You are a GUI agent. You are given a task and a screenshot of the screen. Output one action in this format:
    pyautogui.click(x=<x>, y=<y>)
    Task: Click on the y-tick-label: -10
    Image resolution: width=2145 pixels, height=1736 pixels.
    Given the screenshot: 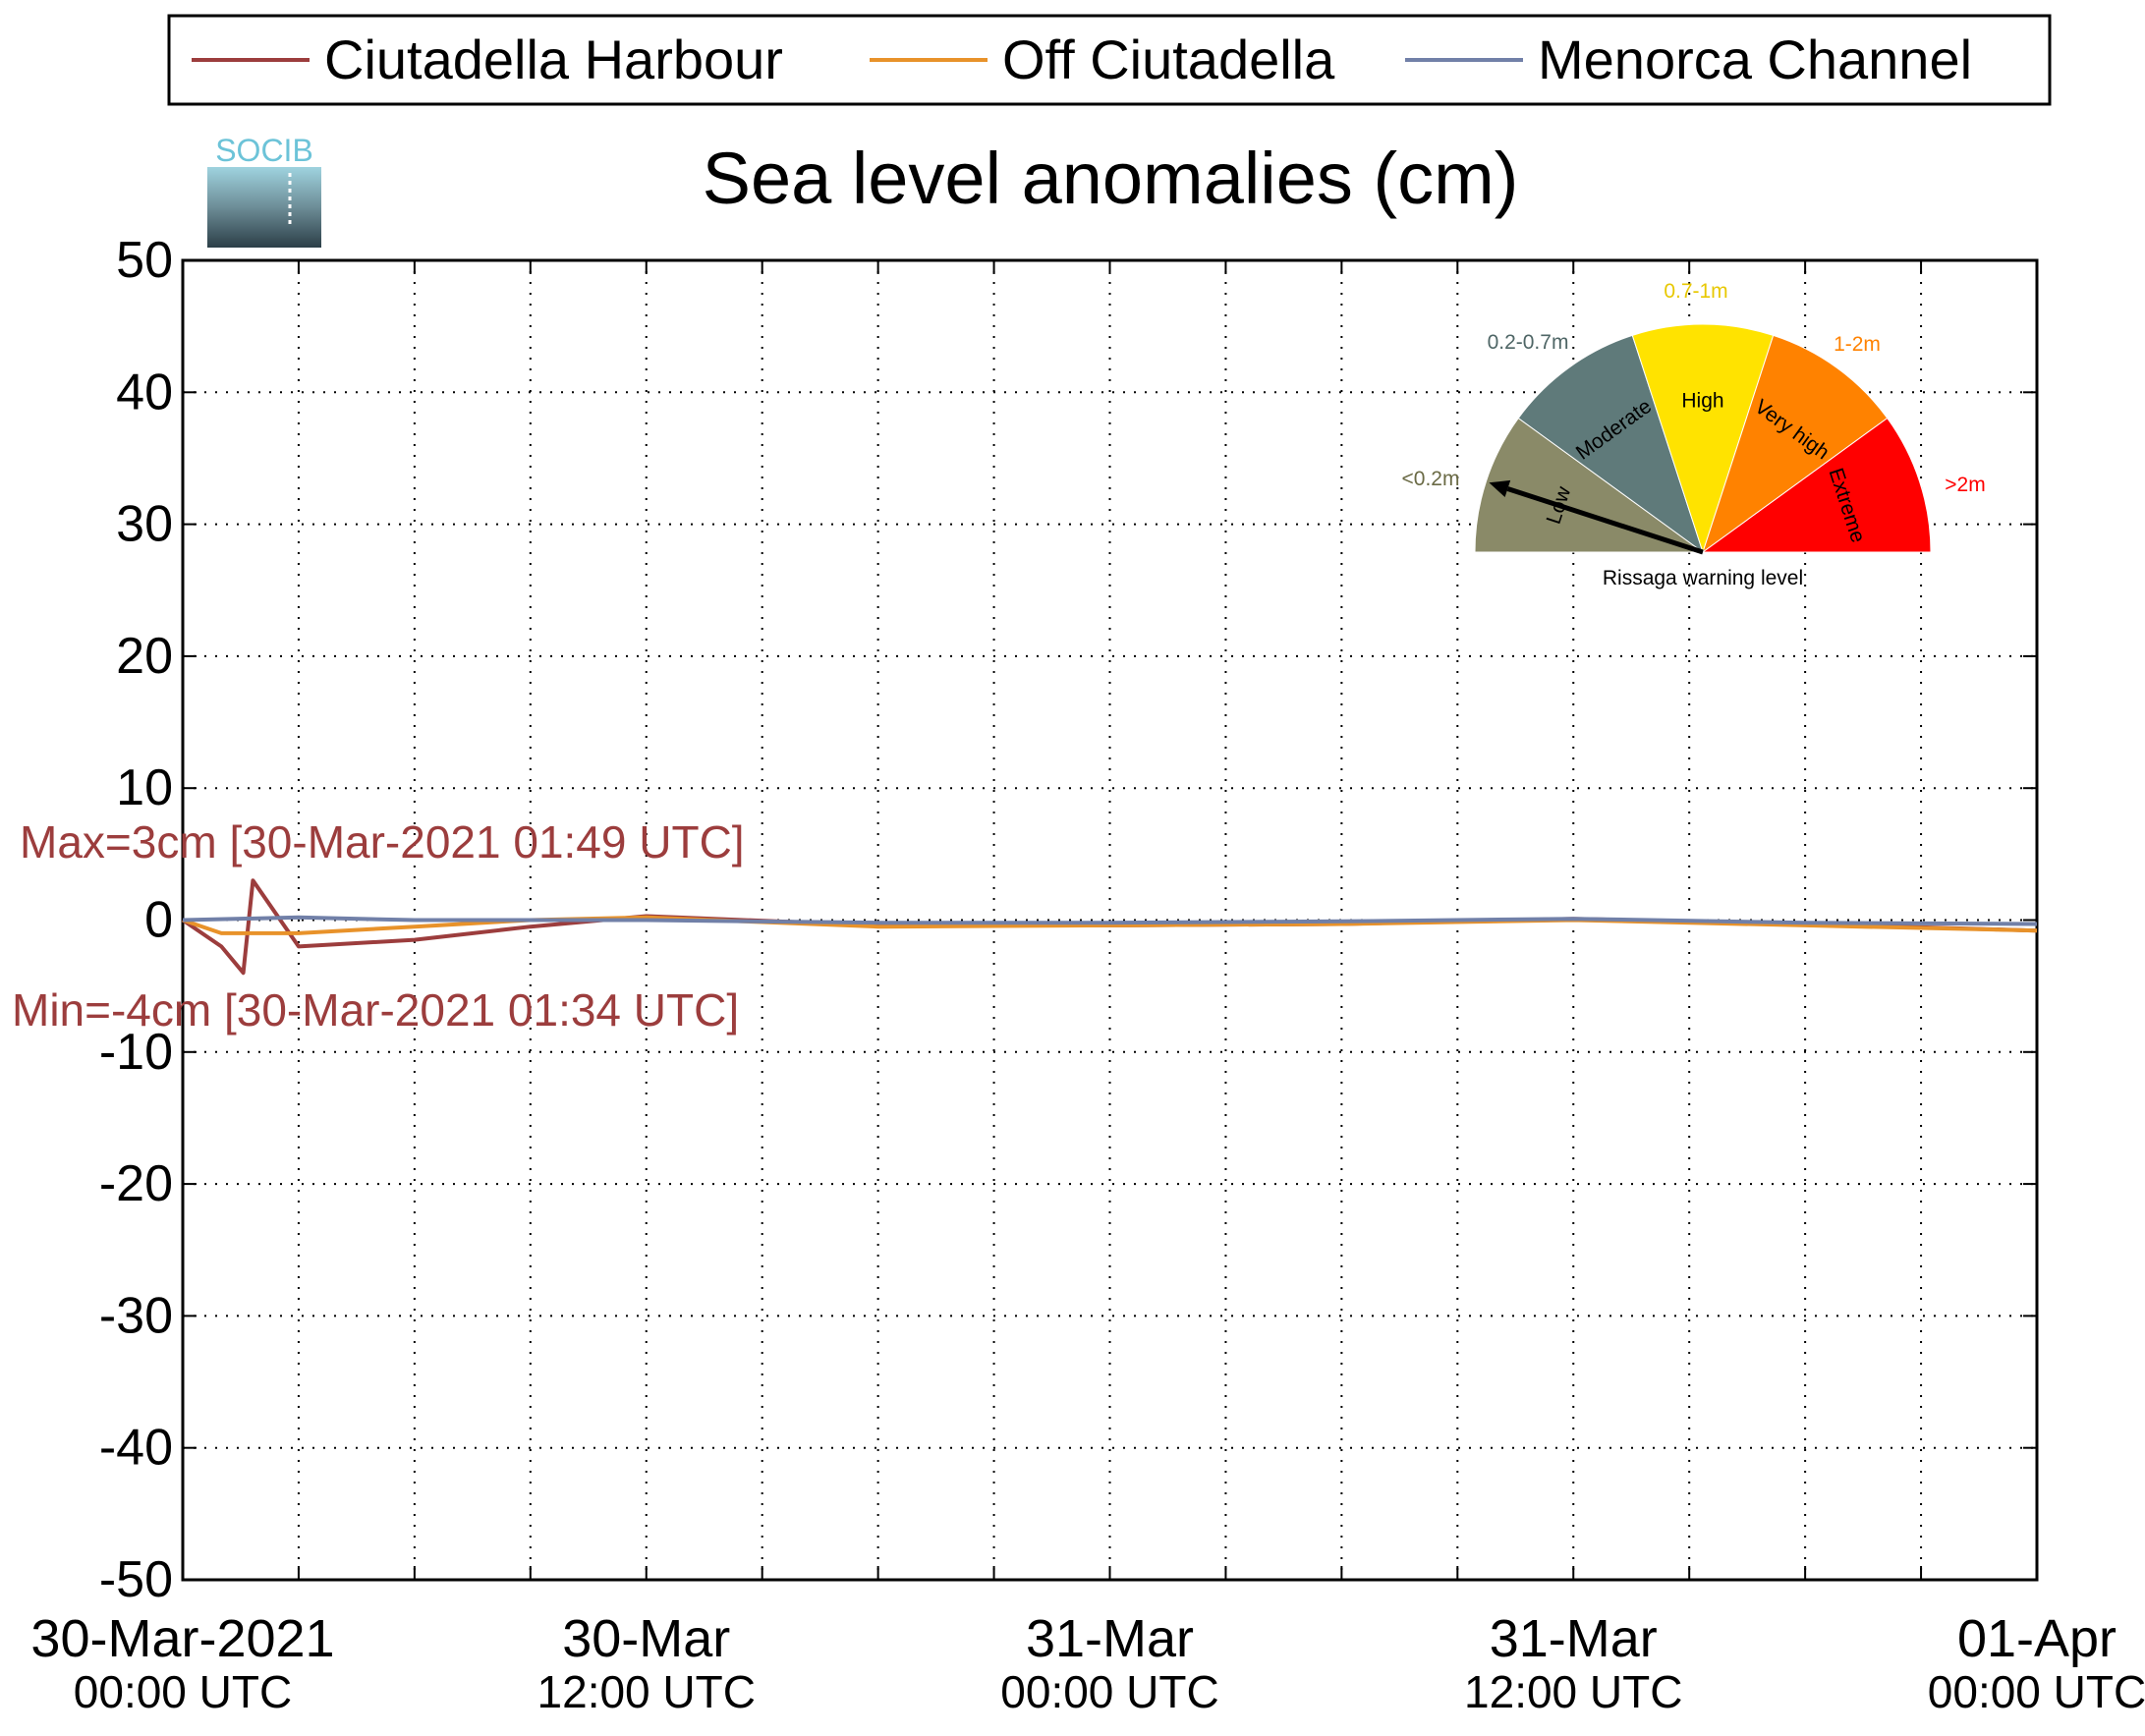 What is the action you would take?
    pyautogui.click(x=136, y=1052)
    